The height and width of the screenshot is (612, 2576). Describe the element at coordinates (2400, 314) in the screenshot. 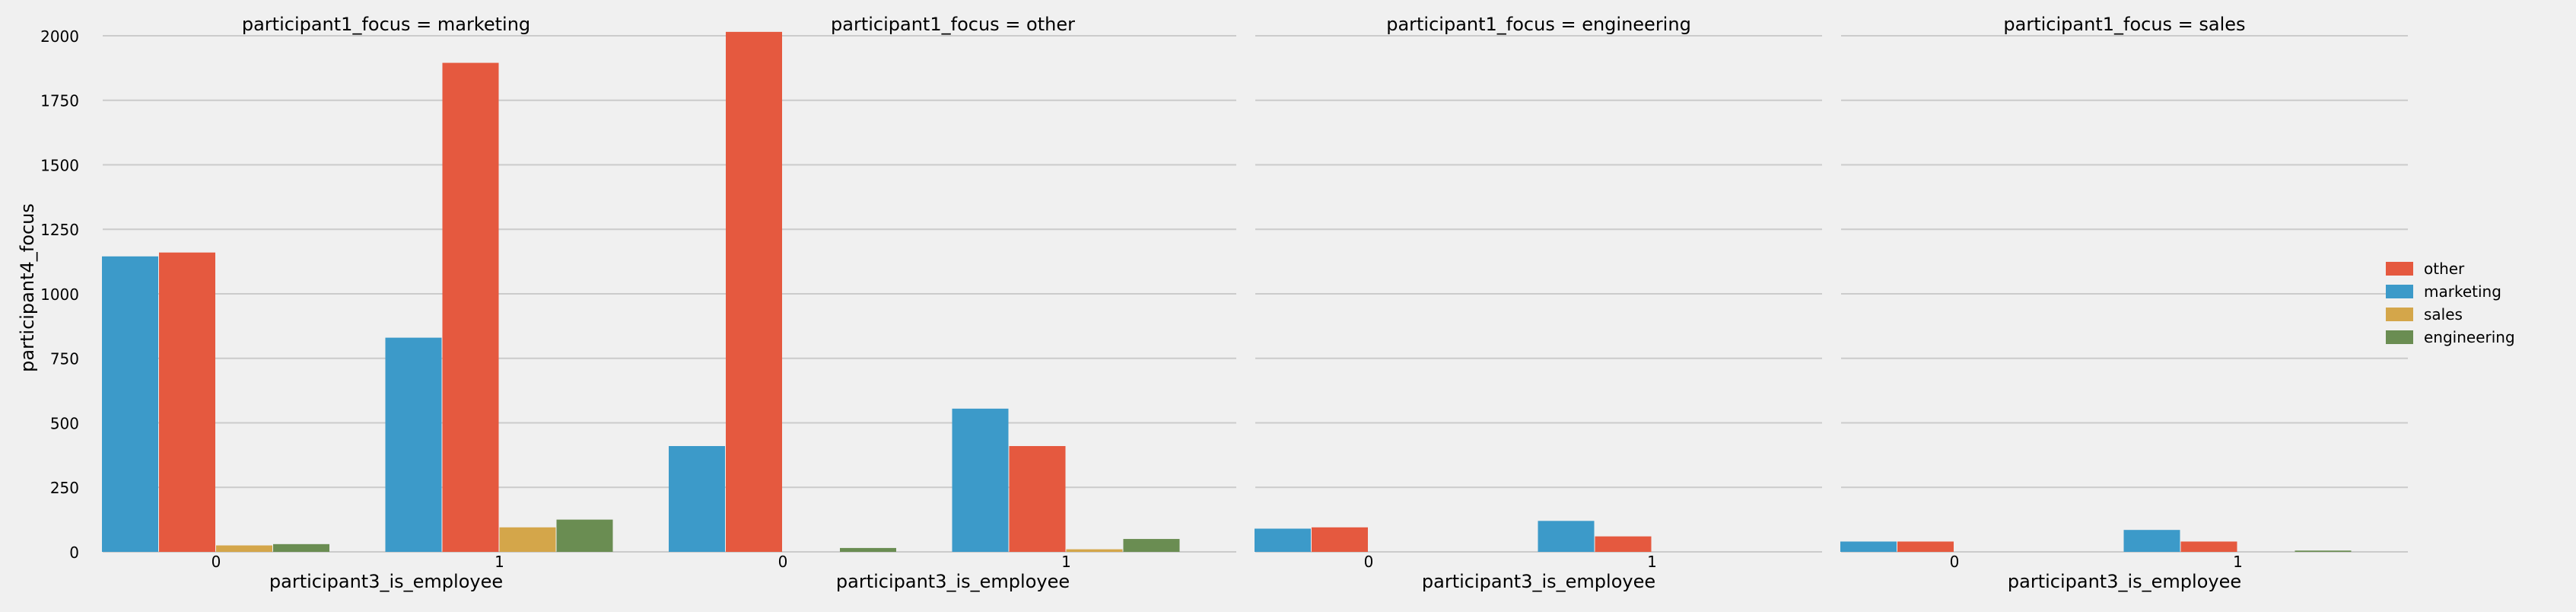

I see `legend-swatch-sales` at that location.